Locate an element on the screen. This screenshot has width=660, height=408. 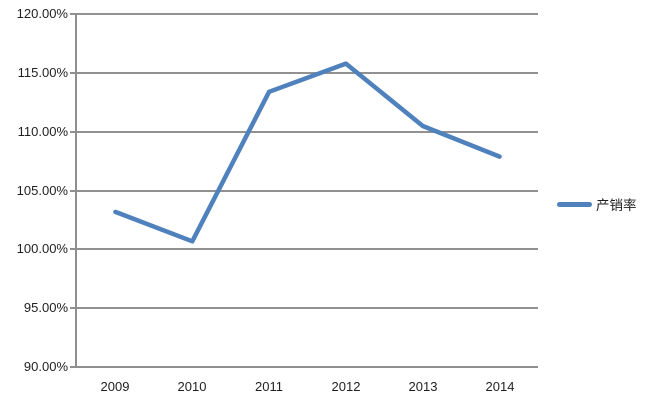
y-axis-tick-label: 120.00% is located at coordinates (42, 13).